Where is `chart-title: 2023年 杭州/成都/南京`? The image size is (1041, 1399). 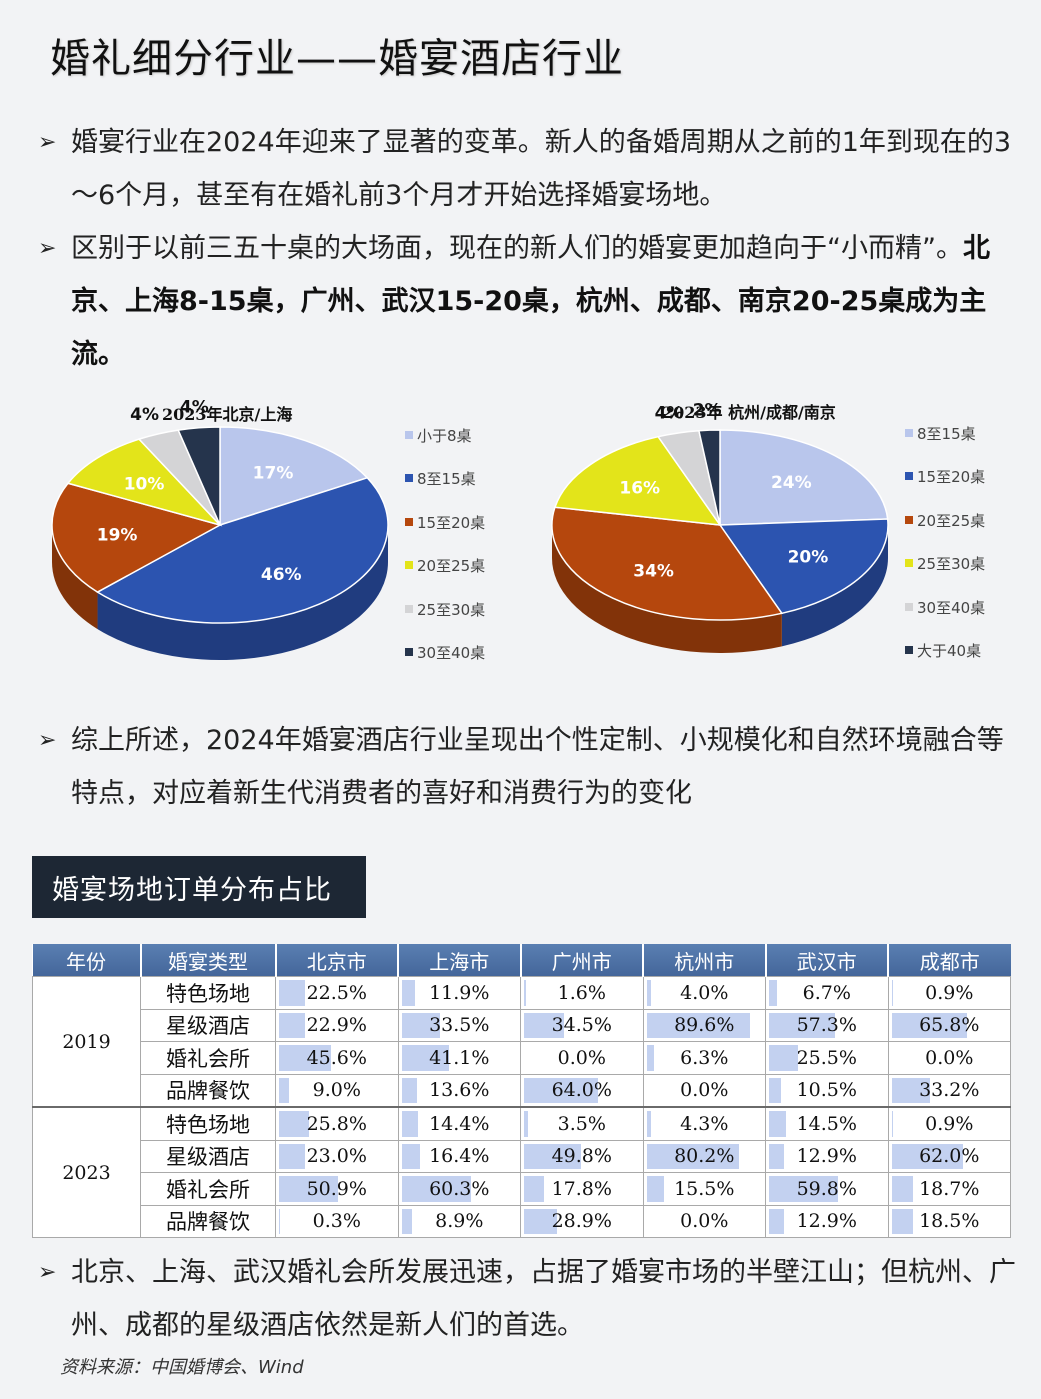
chart-title: 2023年 杭州/成都/南京 is located at coordinates (749, 412).